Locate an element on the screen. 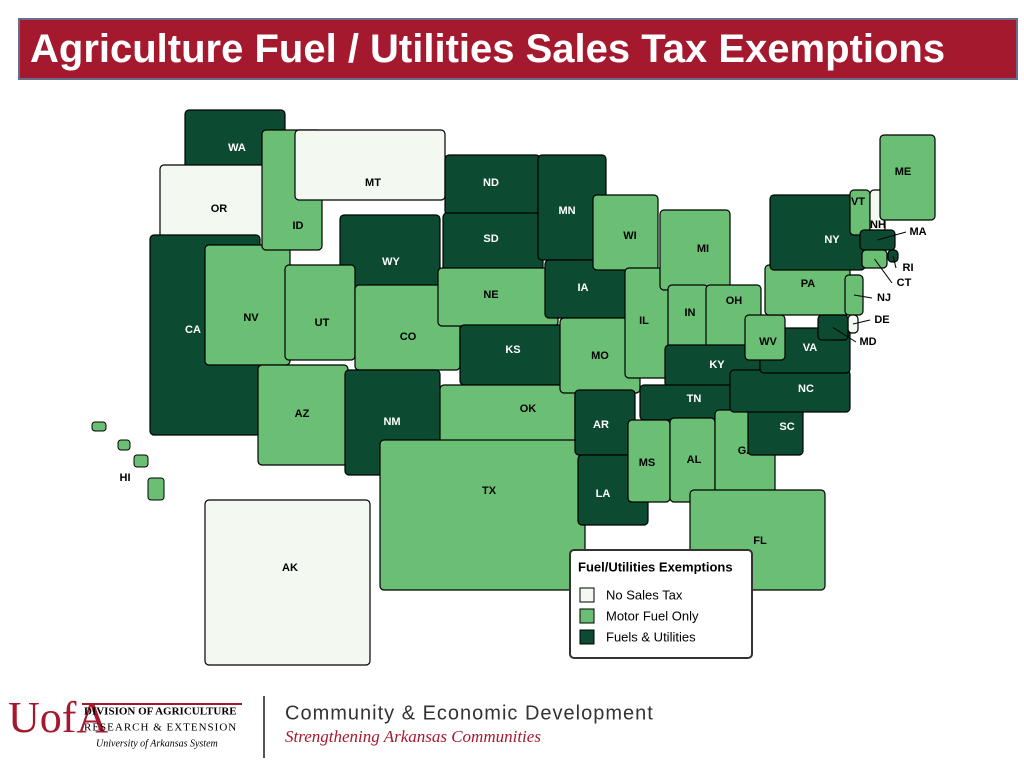 This screenshot has height=768, width=1024. state-label: MN is located at coordinates (566, 211).